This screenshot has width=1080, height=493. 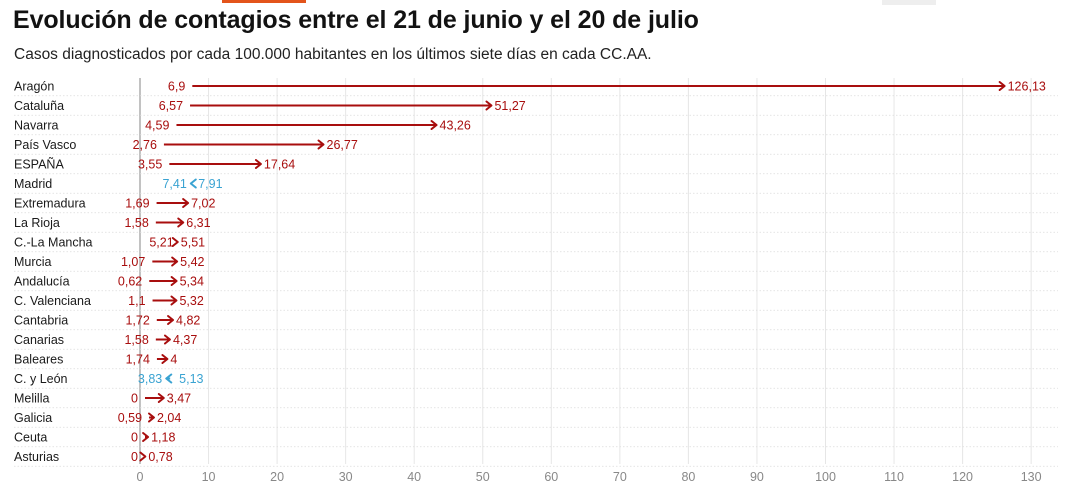 I want to click on start-value-label: 6,57, so click(x=171, y=106).